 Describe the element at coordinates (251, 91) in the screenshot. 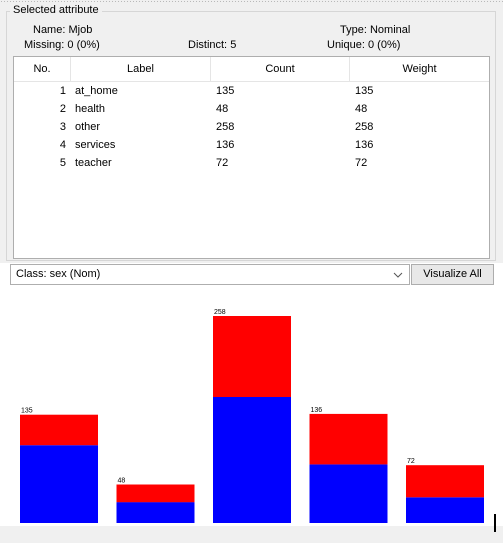

I see `table-row: 1 at_home 135 135` at that location.